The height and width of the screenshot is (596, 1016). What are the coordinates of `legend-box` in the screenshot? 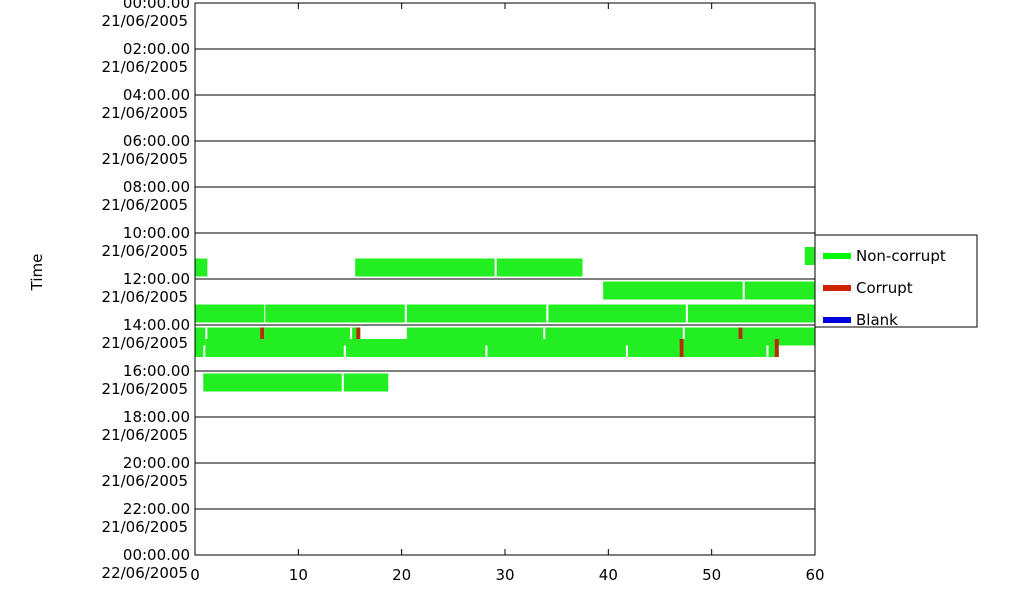 It's located at (896, 281).